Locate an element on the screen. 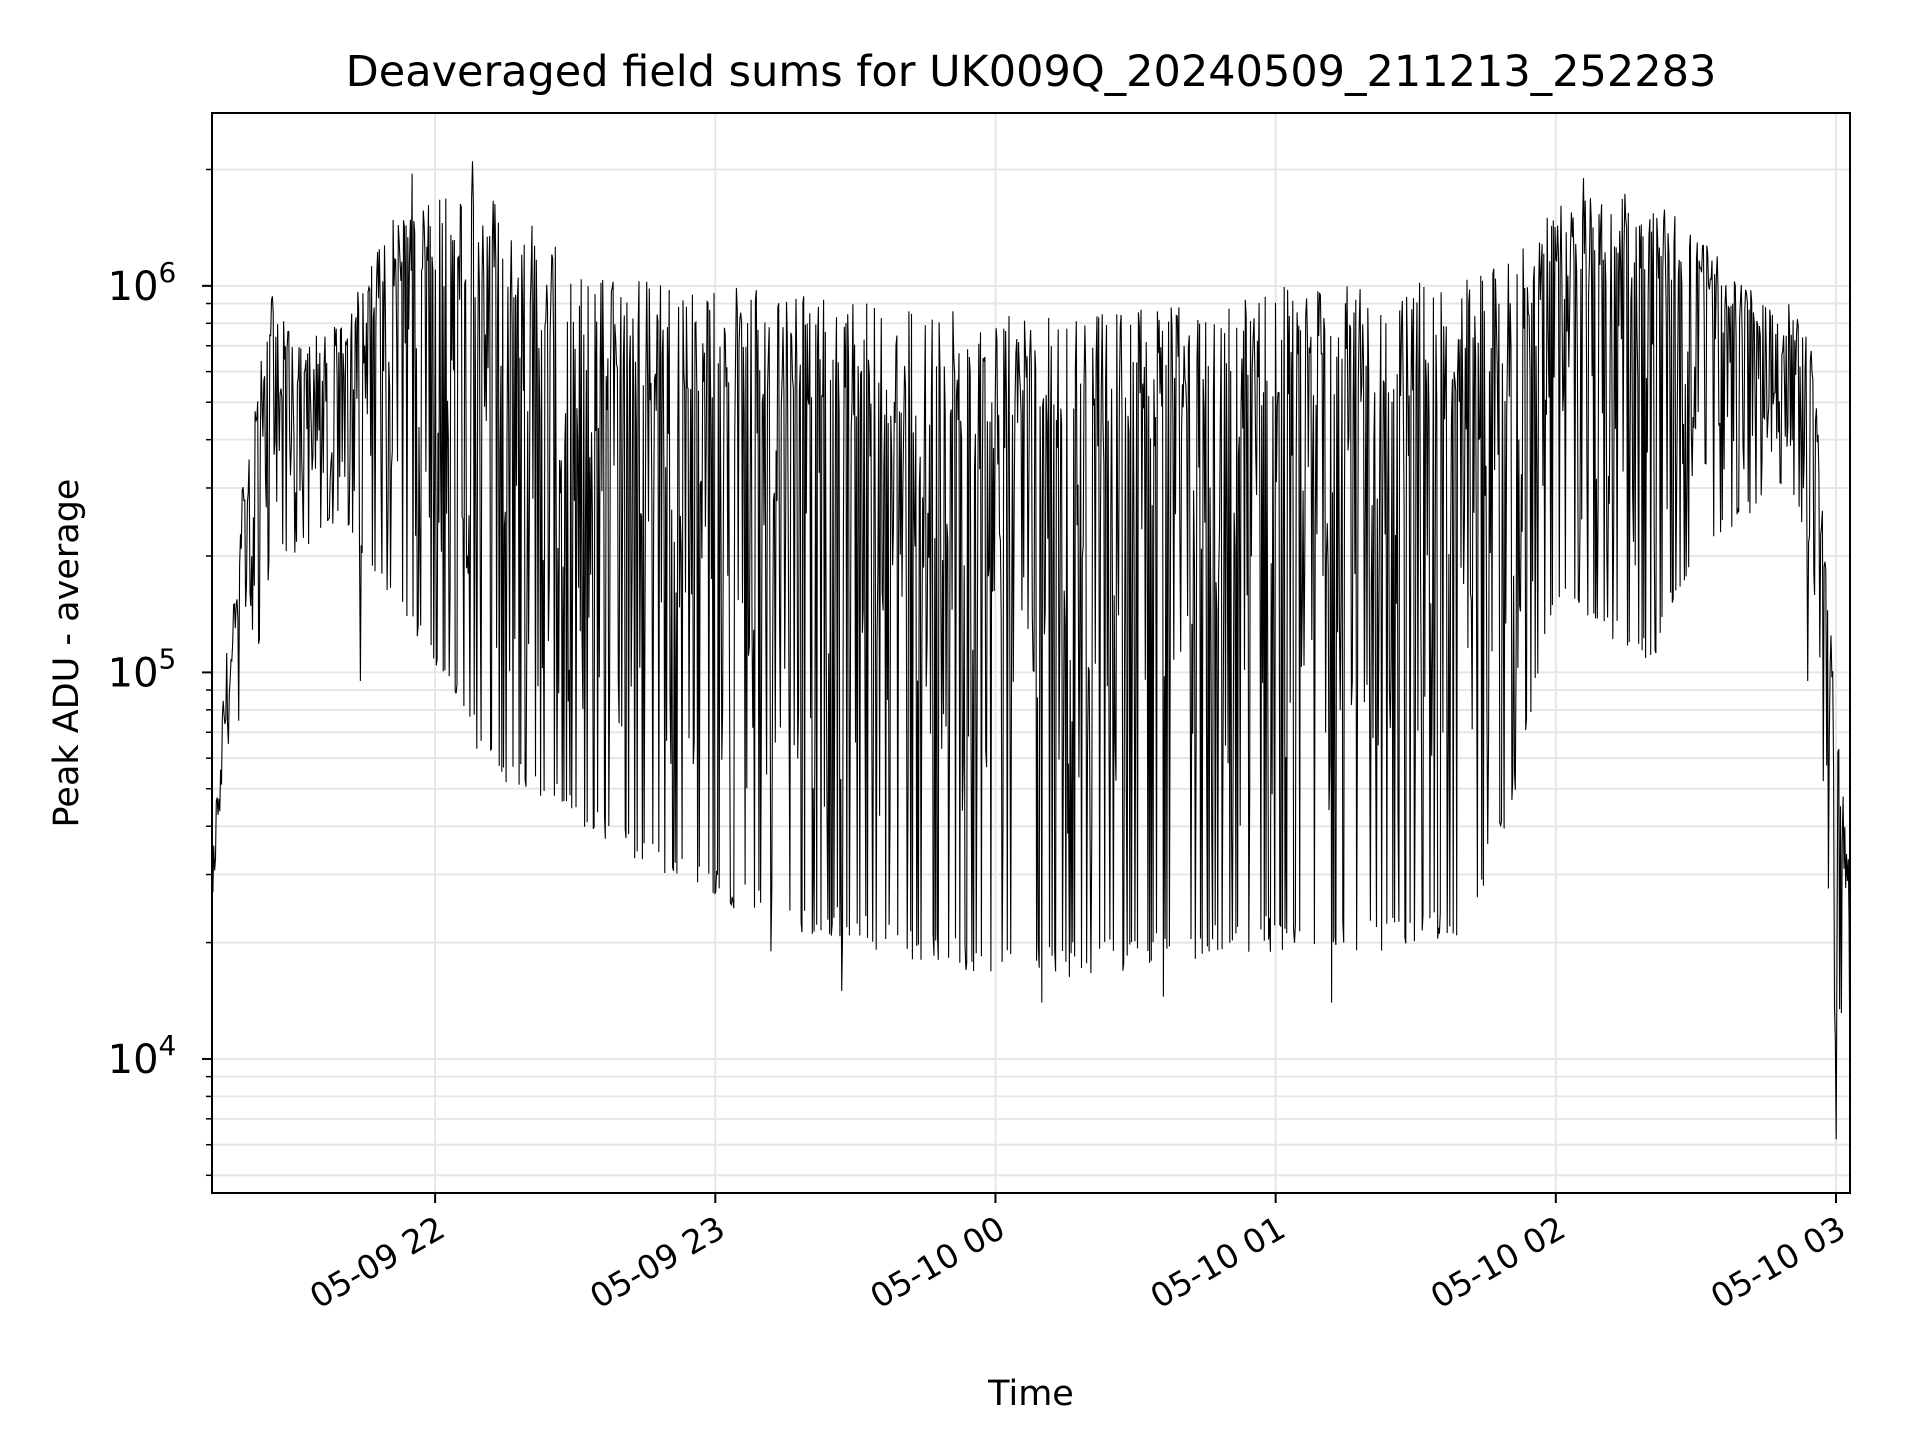  y-tick-exponent: 6 is located at coordinates (168, 272).